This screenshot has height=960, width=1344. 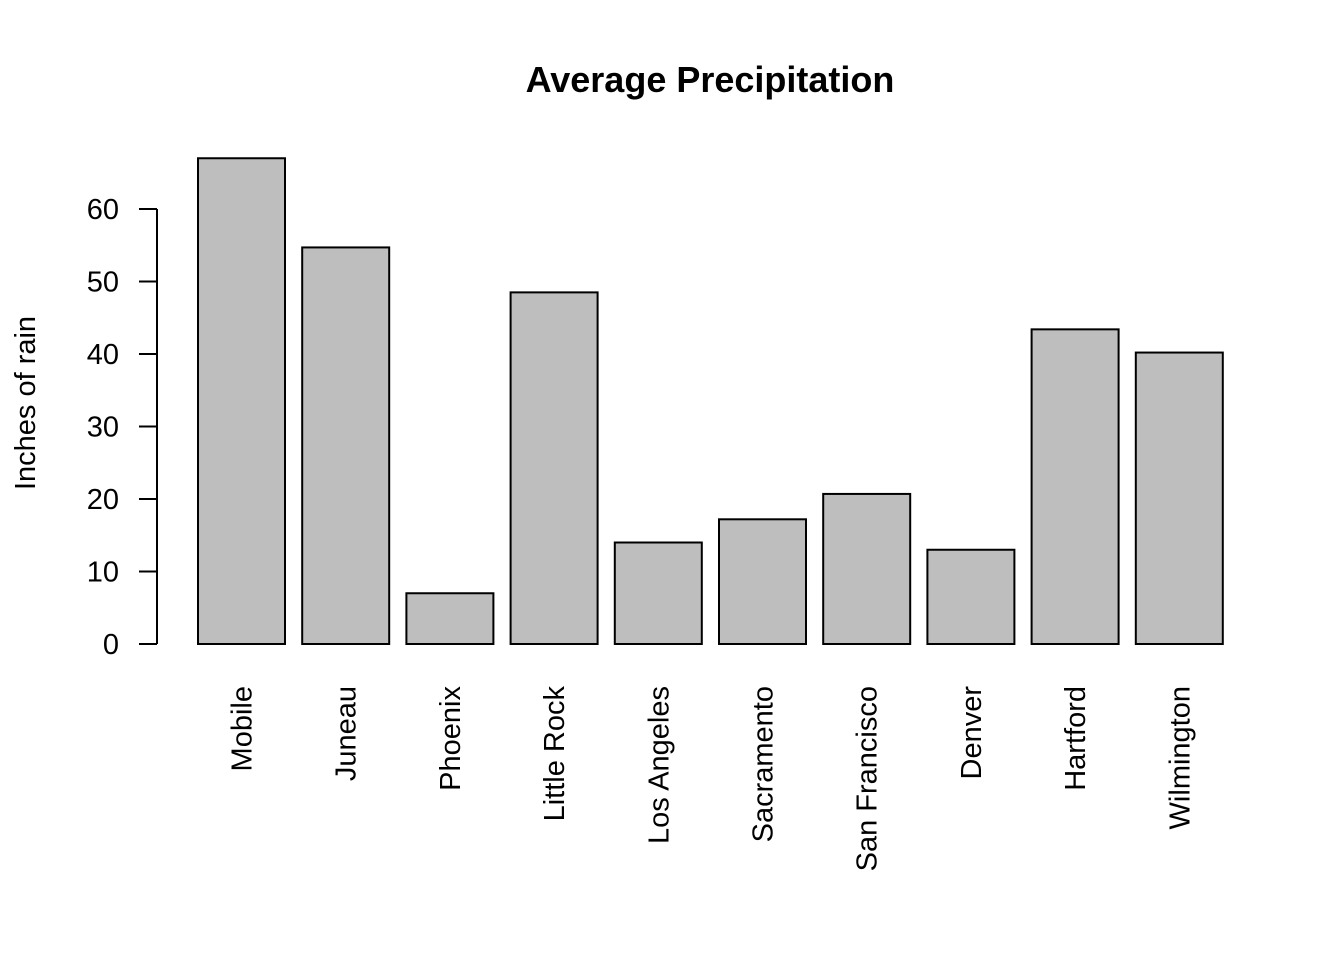 What do you see at coordinates (103, 210) in the screenshot?
I see `y-tick-label: 60` at bounding box center [103, 210].